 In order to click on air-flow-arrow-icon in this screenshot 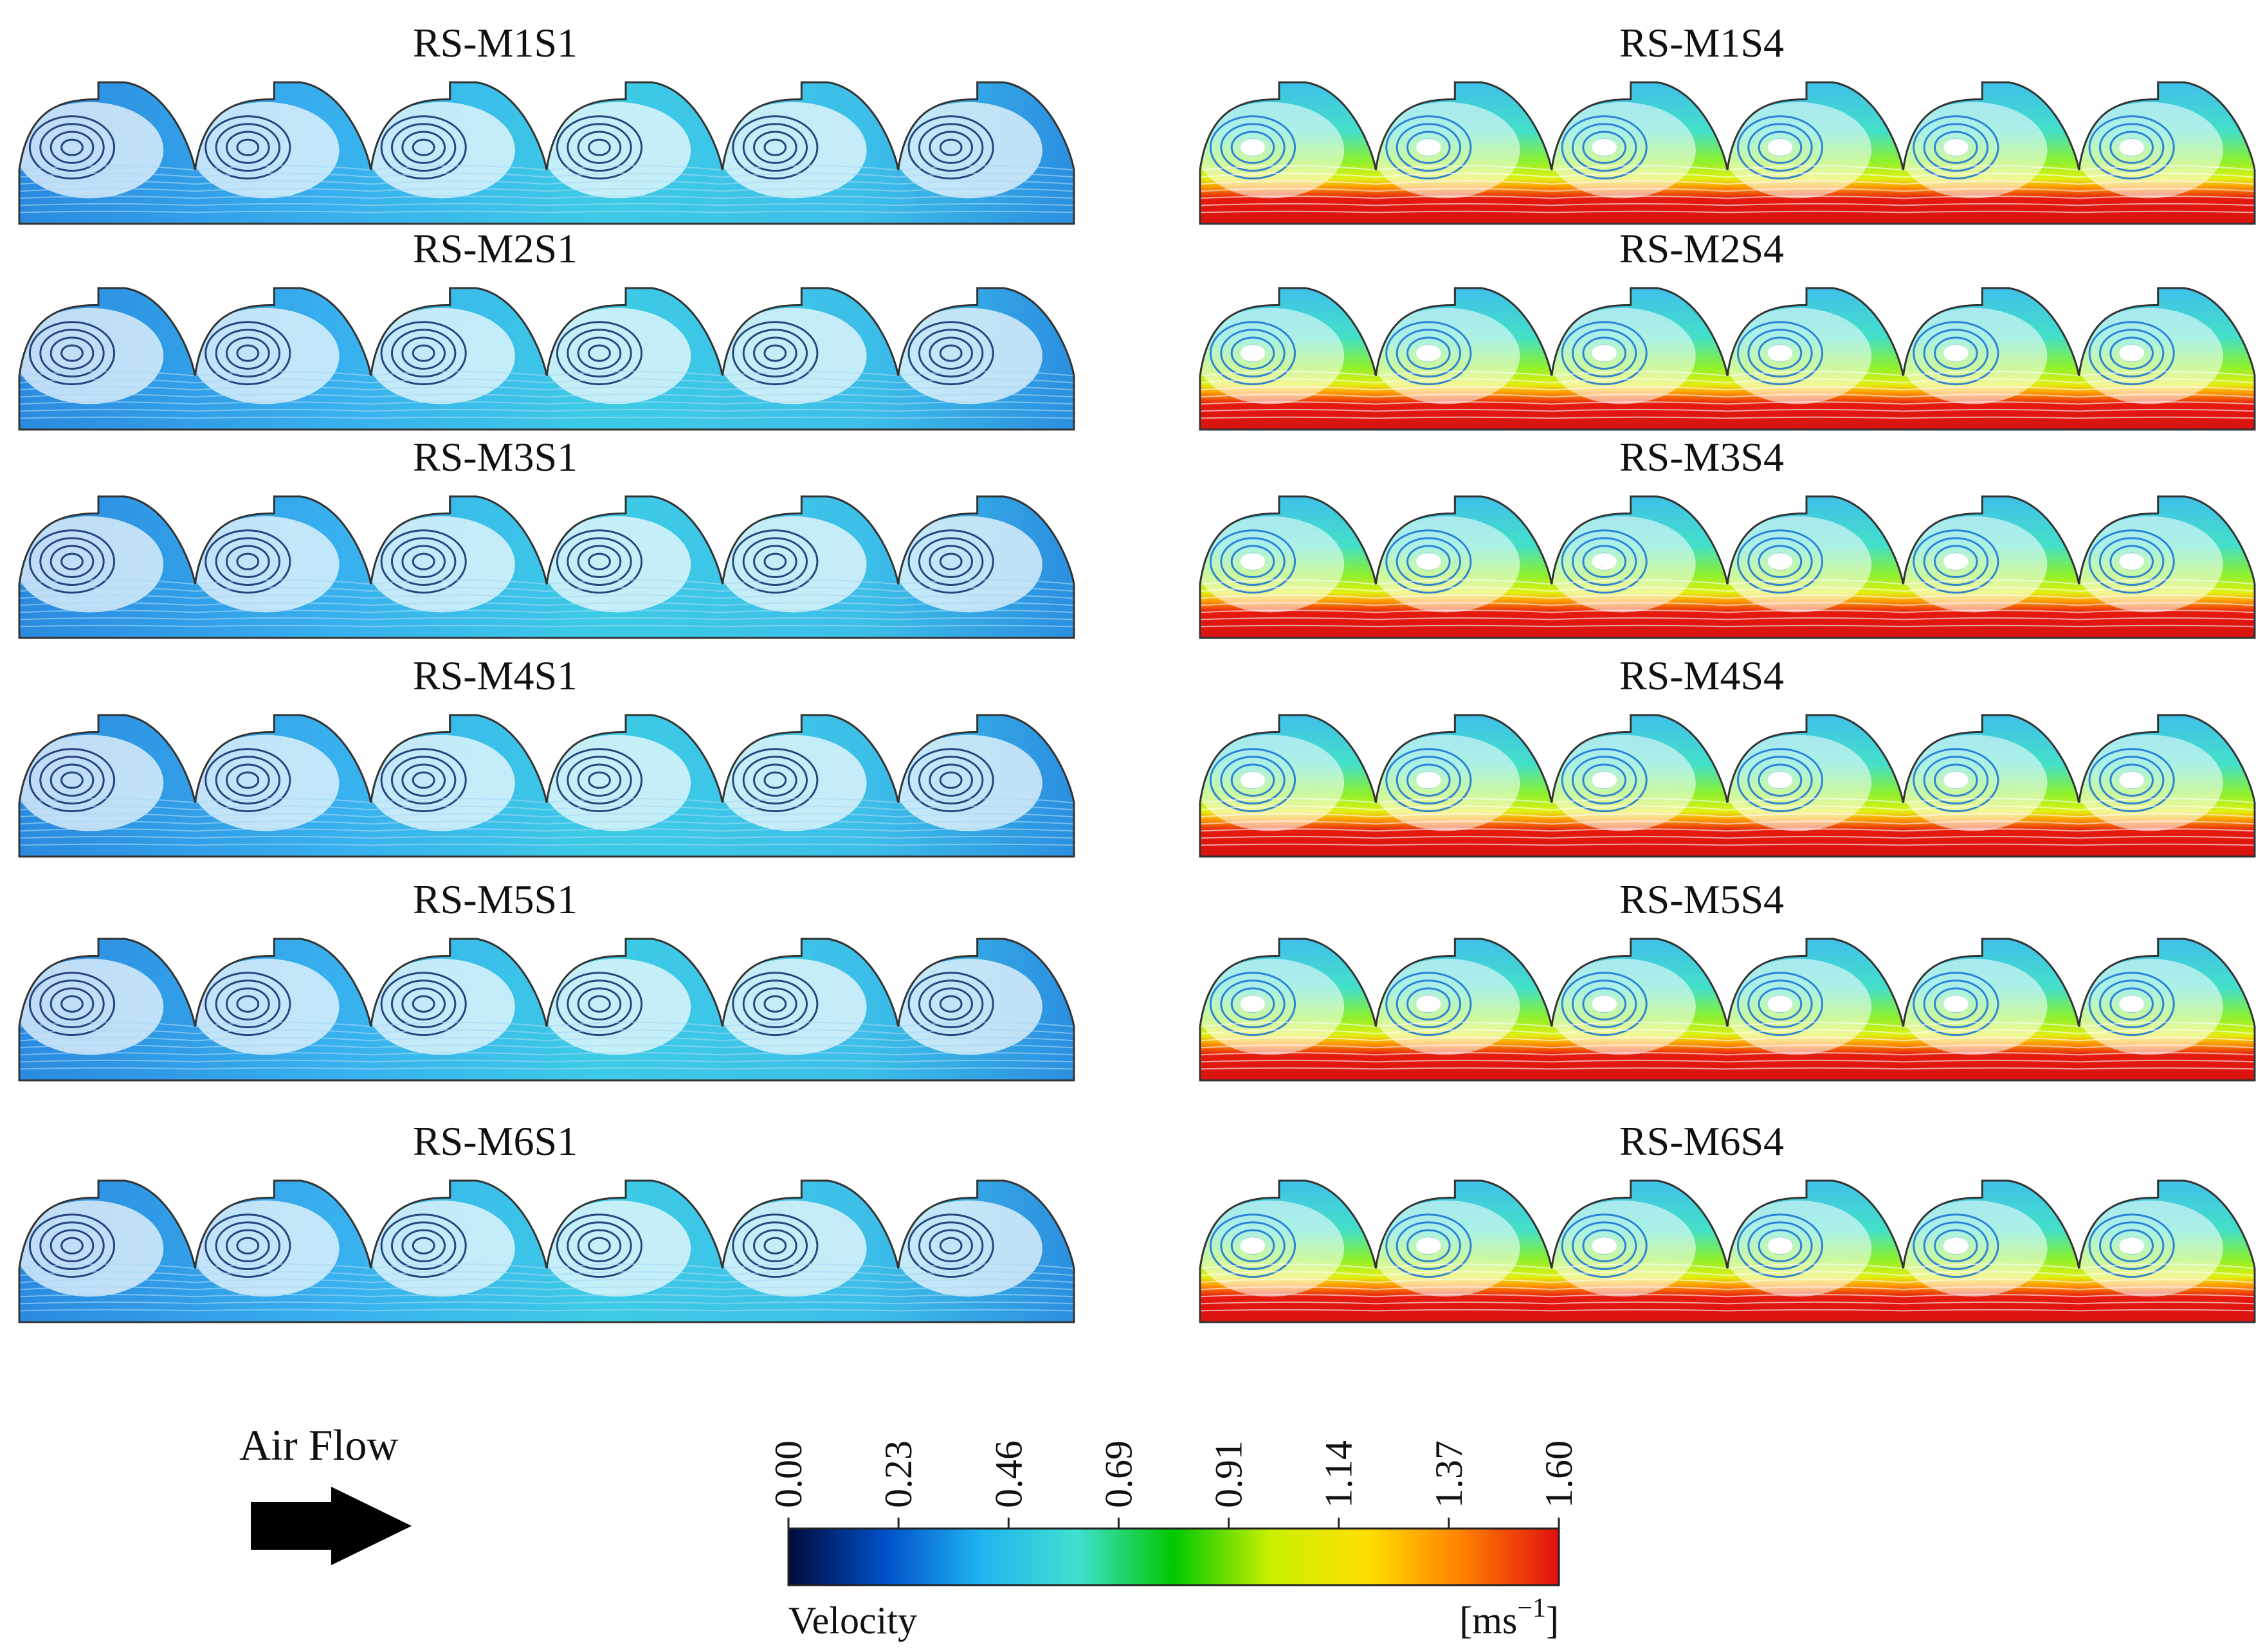, I will do `click(331, 1526)`.